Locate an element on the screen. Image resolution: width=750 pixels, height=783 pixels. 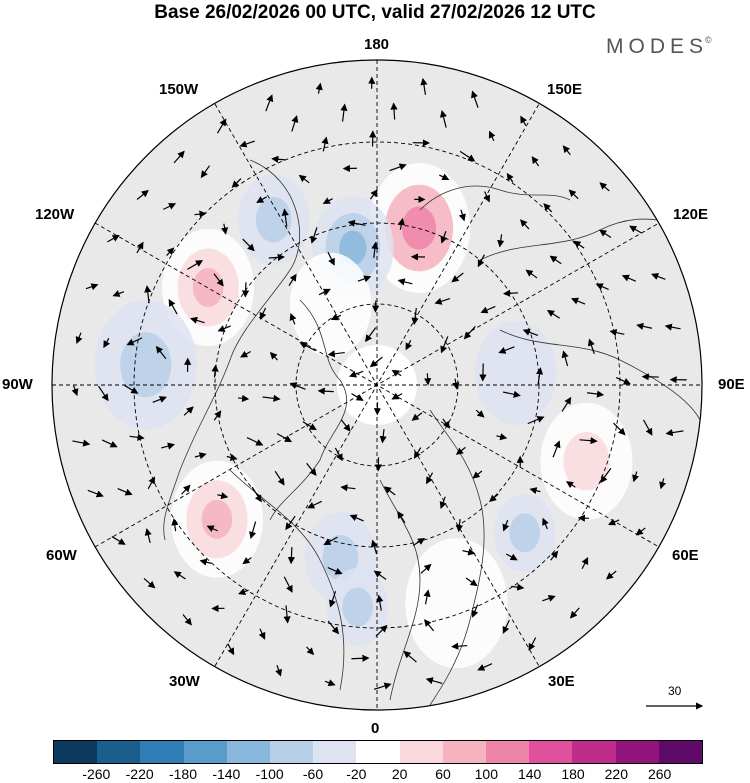
lon-label-150e: 150E is located at coordinates (565, 89).